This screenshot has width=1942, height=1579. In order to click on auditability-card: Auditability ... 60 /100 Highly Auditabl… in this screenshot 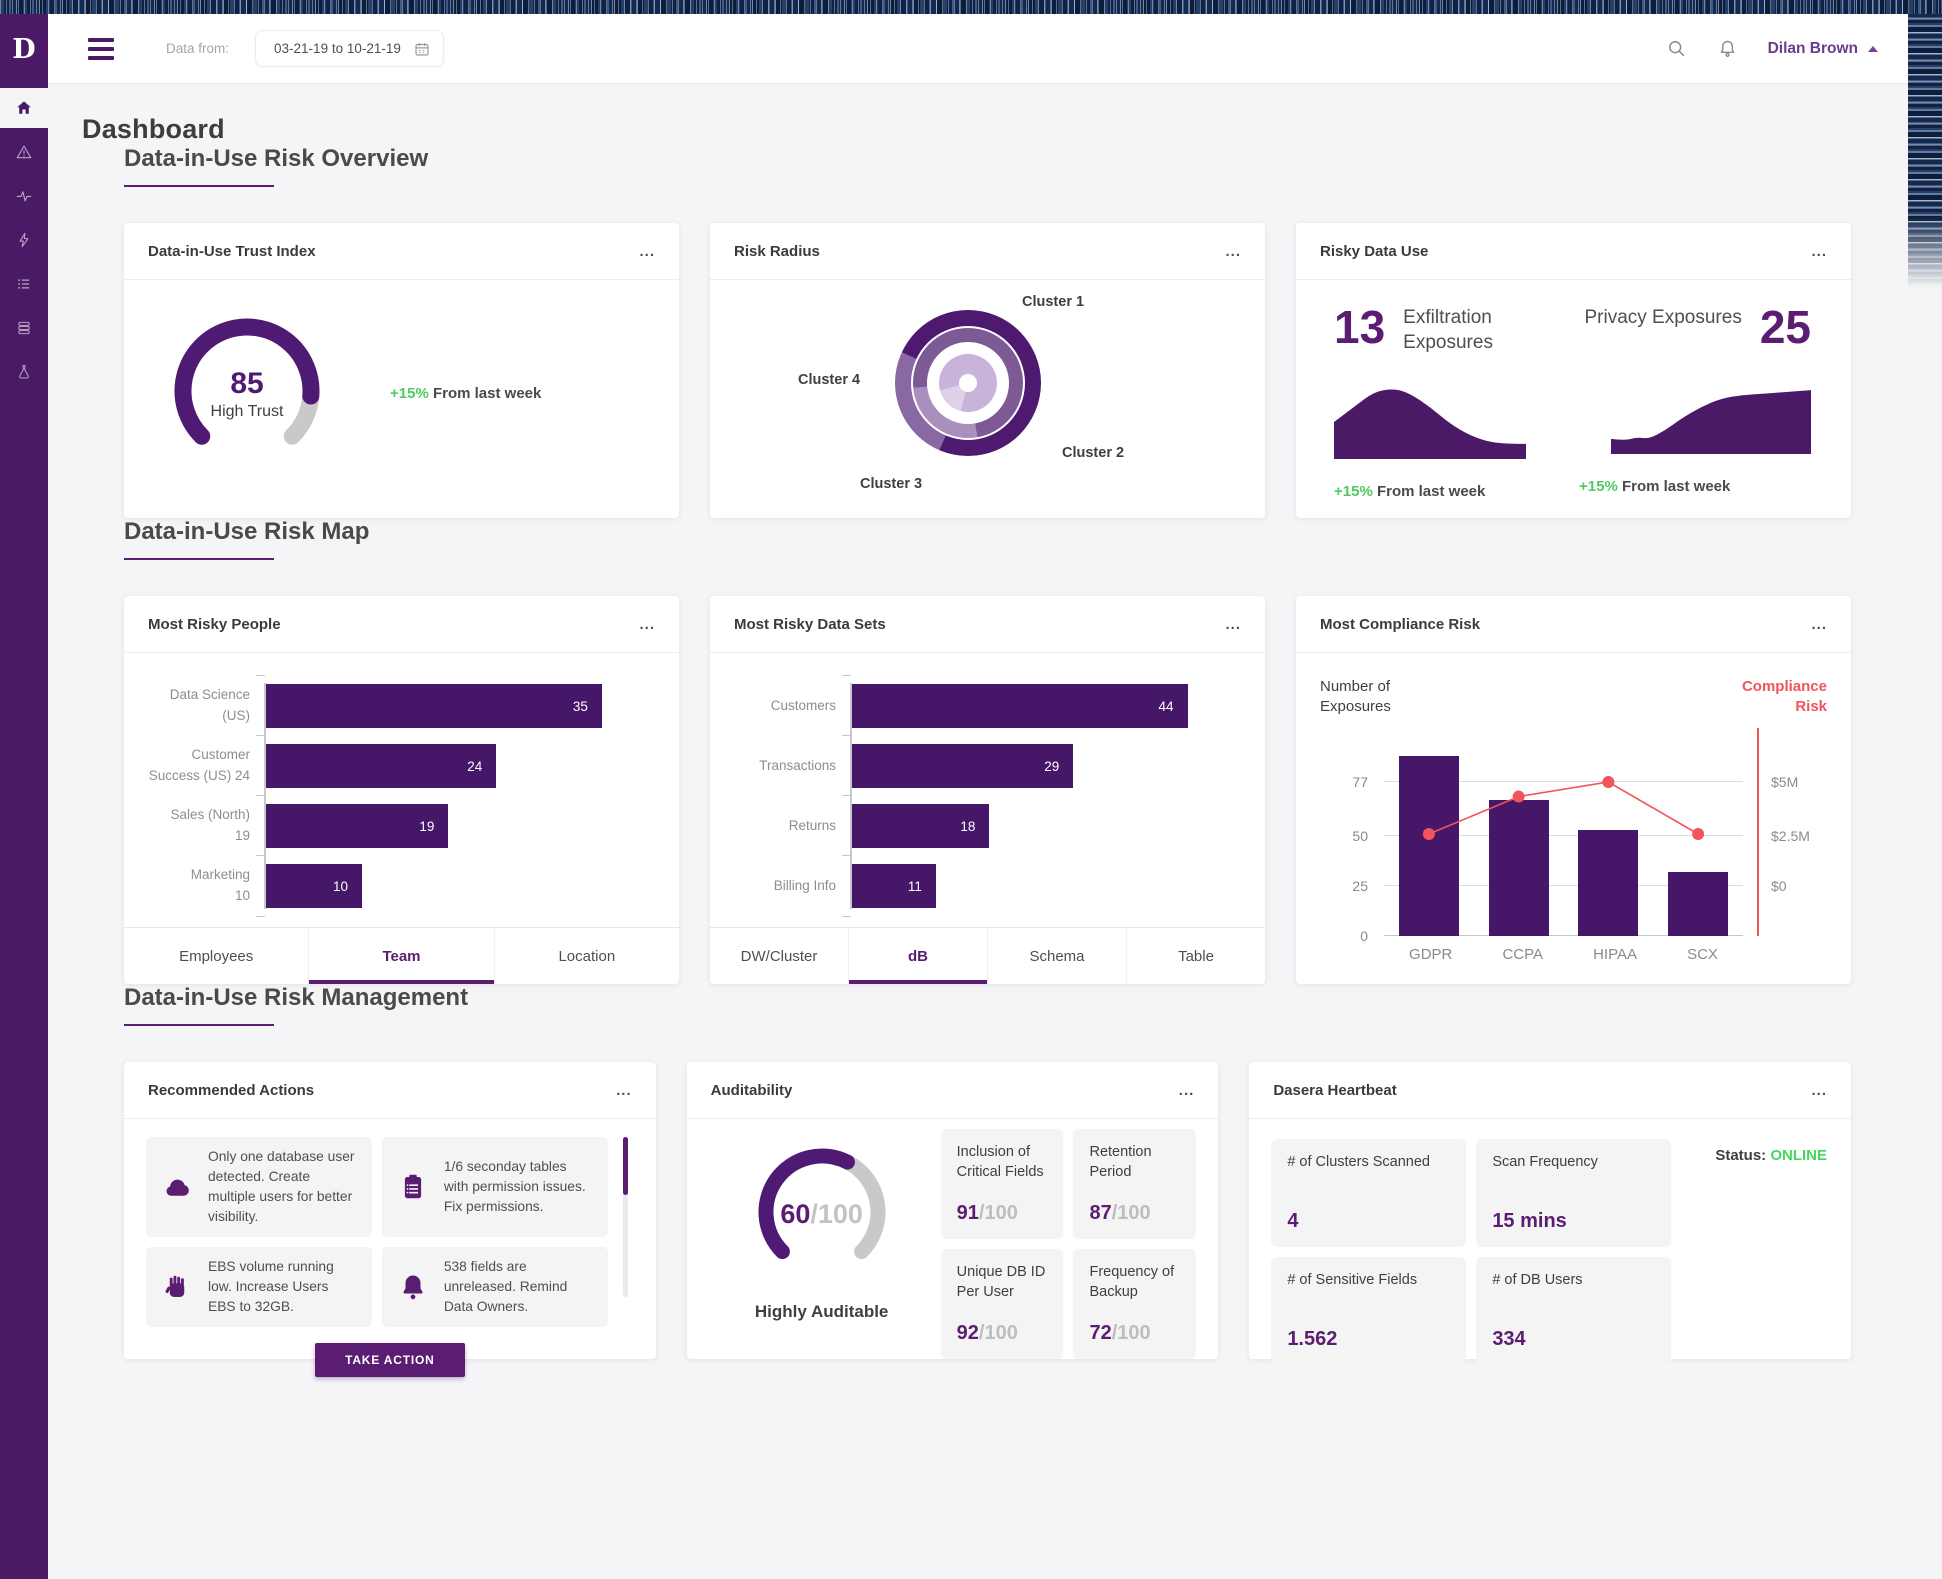, I will do `click(952, 1210)`.